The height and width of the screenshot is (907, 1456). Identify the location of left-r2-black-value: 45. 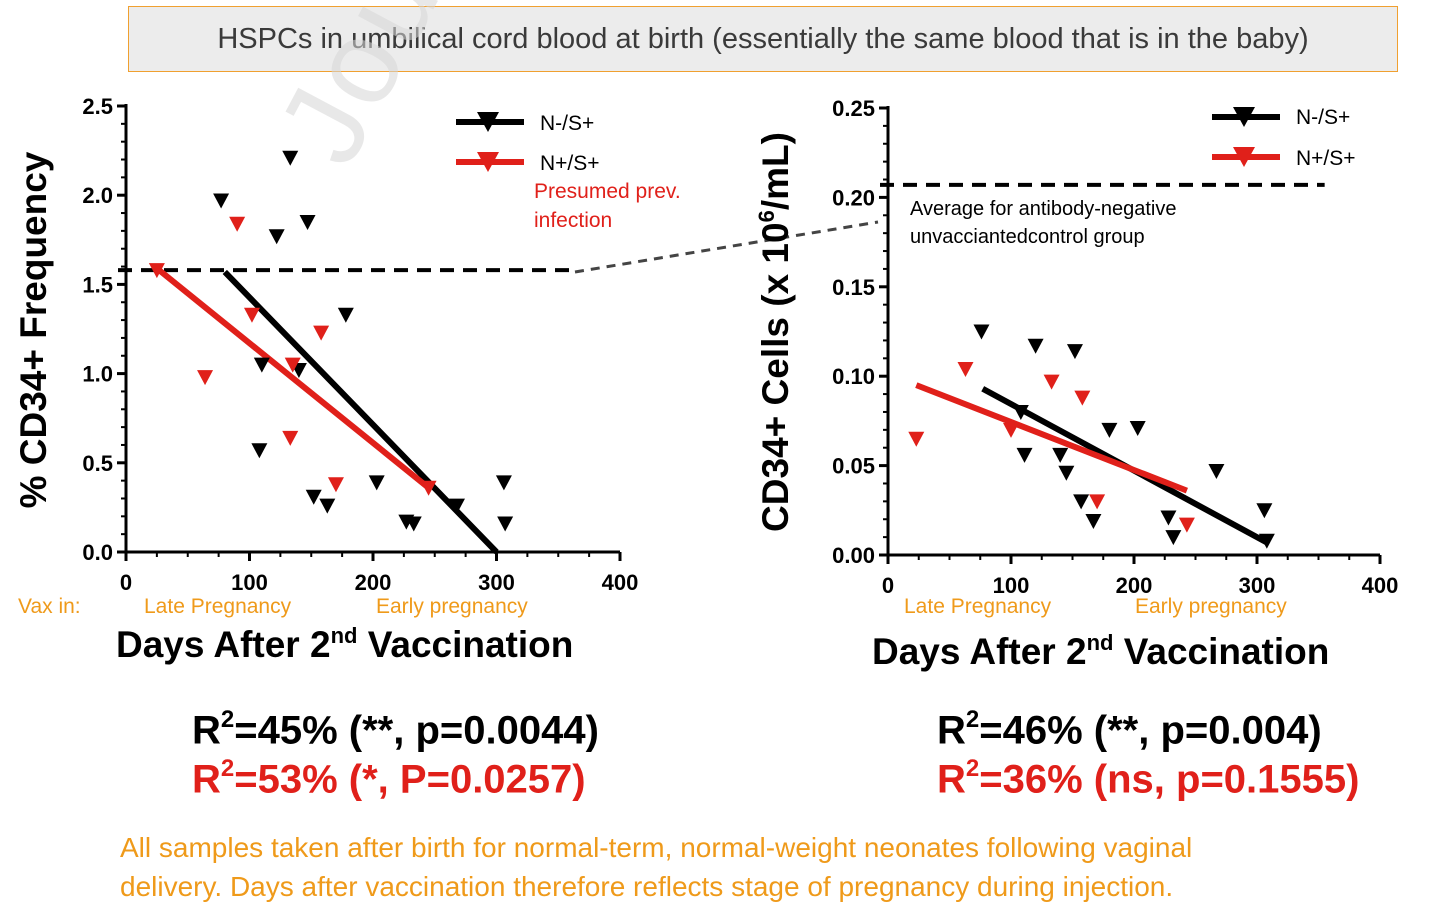
(280, 730).